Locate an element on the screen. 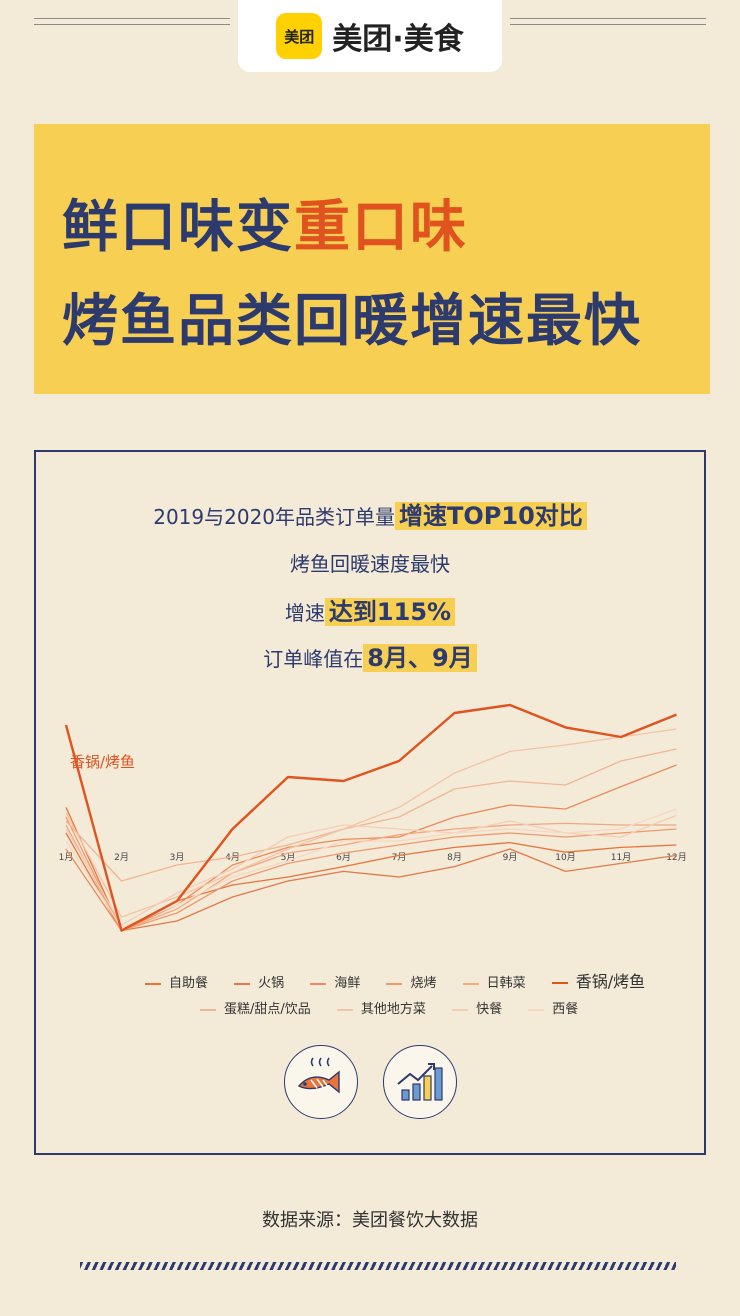 The height and width of the screenshot is (1316, 740). headline-line2: 烤鱼品类回暖增速最快 is located at coordinates (352, 321).